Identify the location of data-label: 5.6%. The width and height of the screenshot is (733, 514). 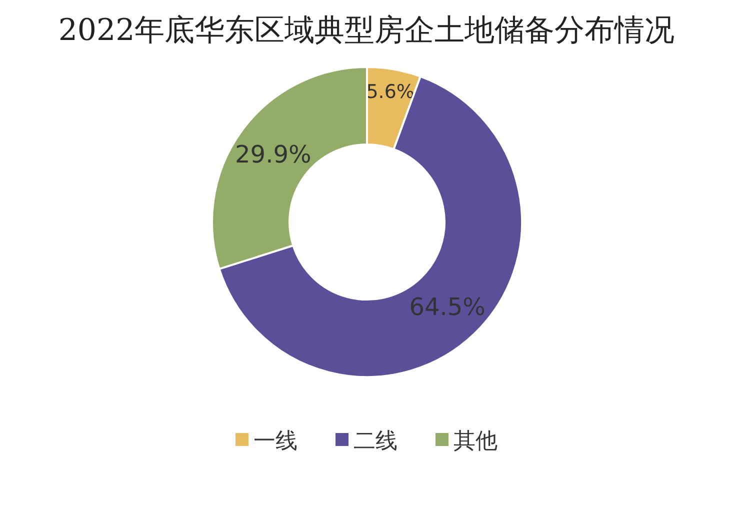
(390, 91).